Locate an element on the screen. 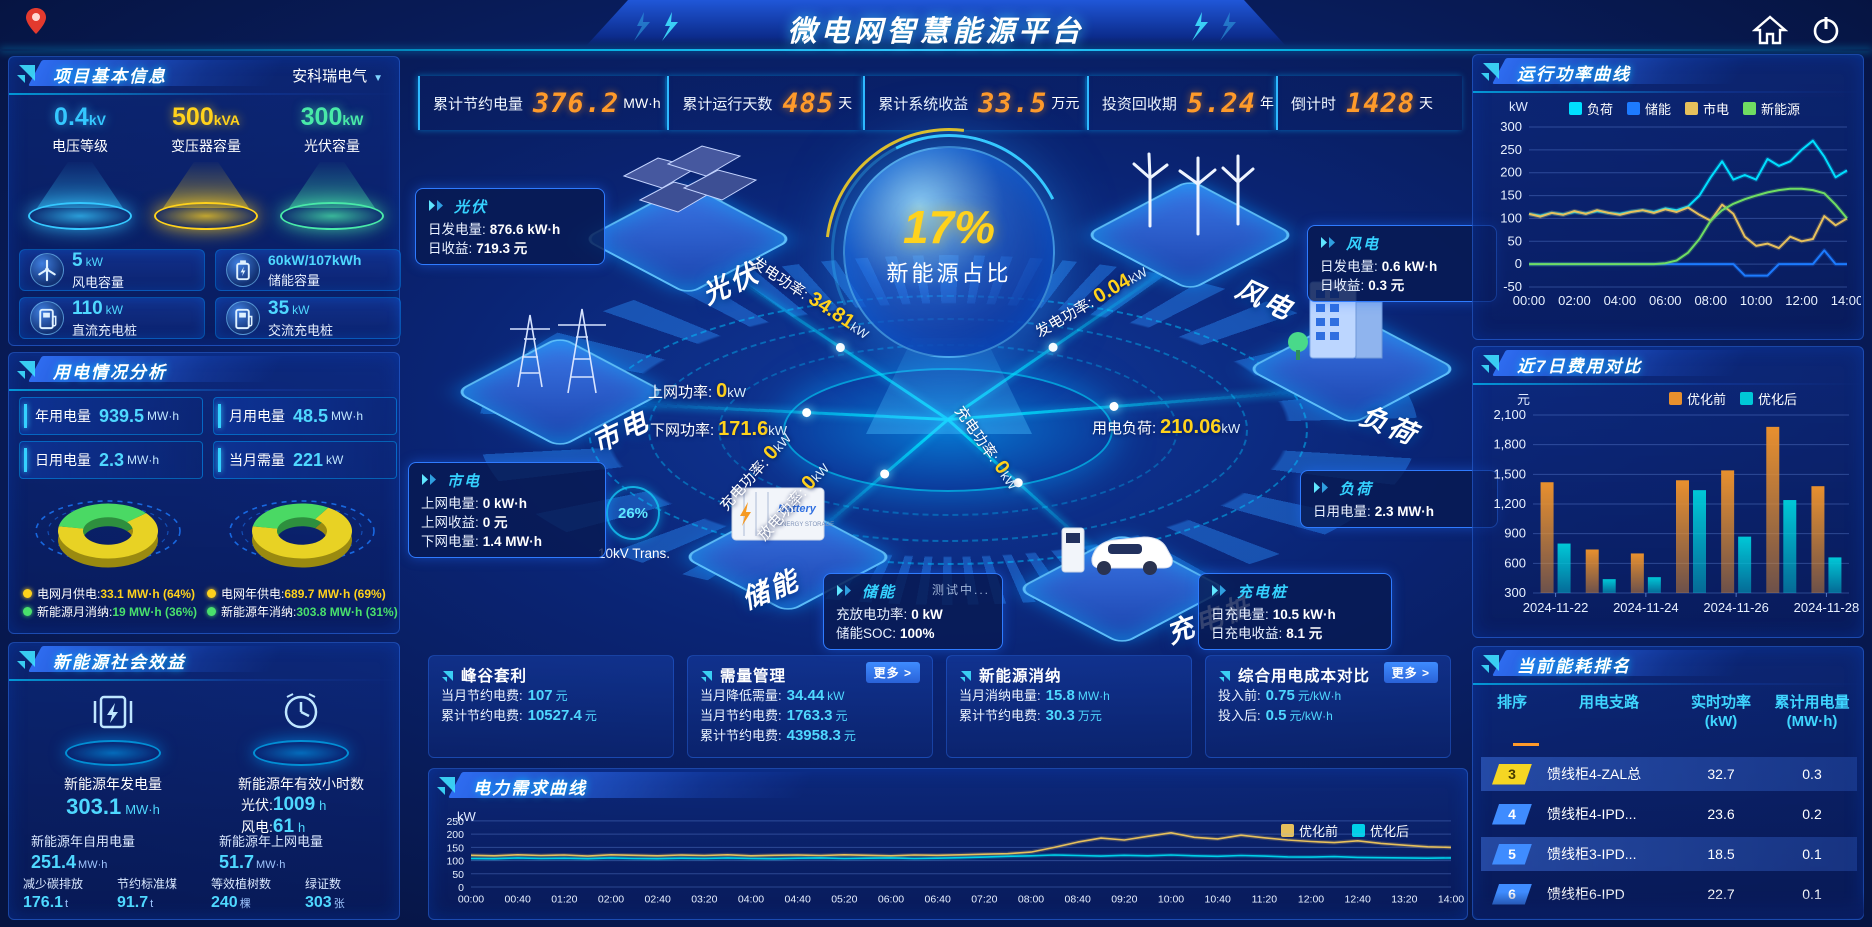  ac-charger-icon is located at coordinates (243, 318).